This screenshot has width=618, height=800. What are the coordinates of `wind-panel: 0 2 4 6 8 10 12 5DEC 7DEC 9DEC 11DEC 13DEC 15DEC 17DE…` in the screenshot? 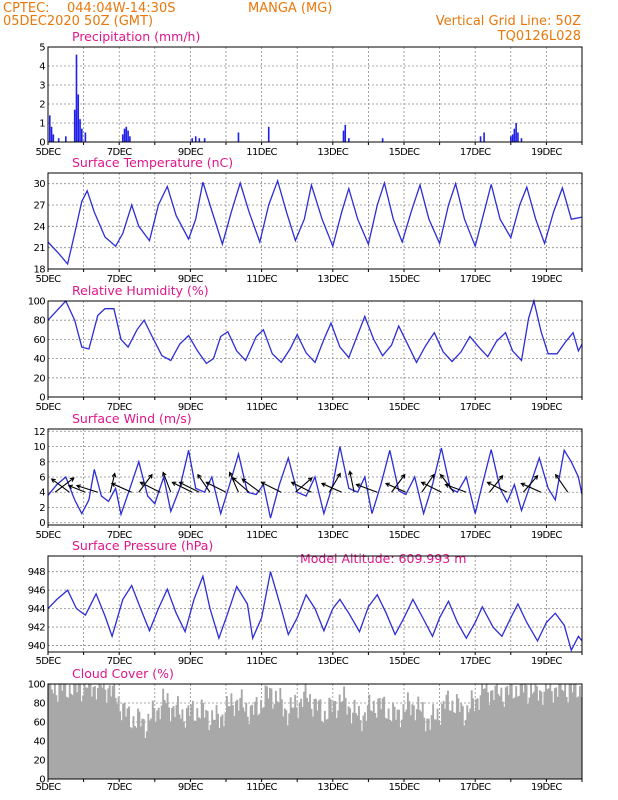 It's located at (308, 476).